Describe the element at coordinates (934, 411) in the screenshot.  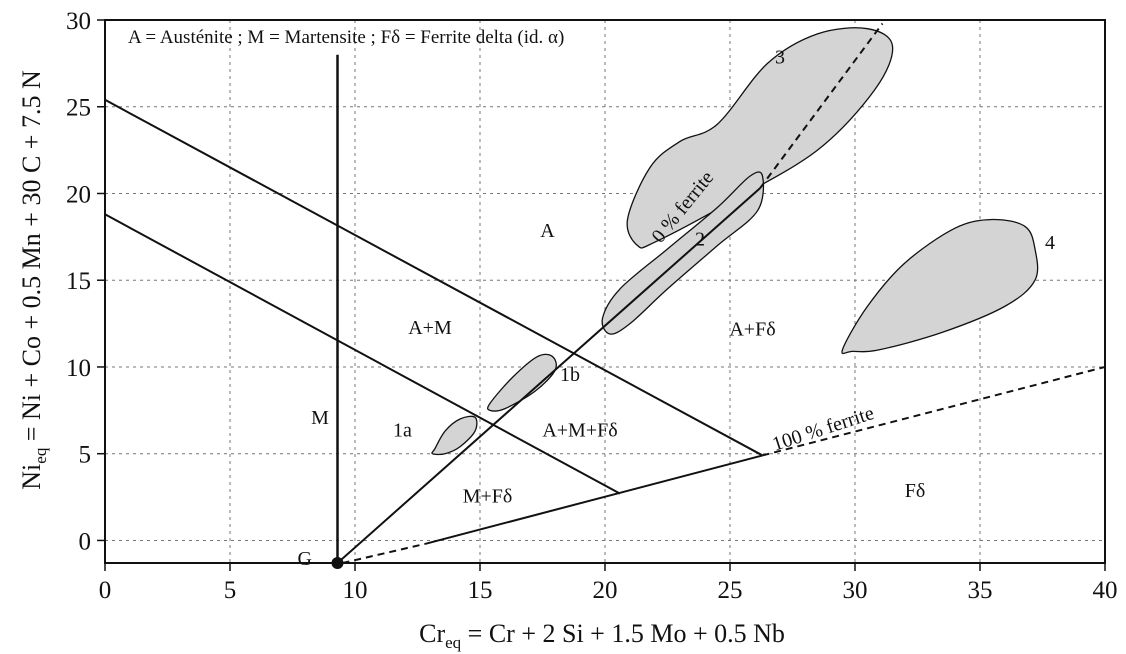
I see `line-hundred-ferrite-ext` at that location.